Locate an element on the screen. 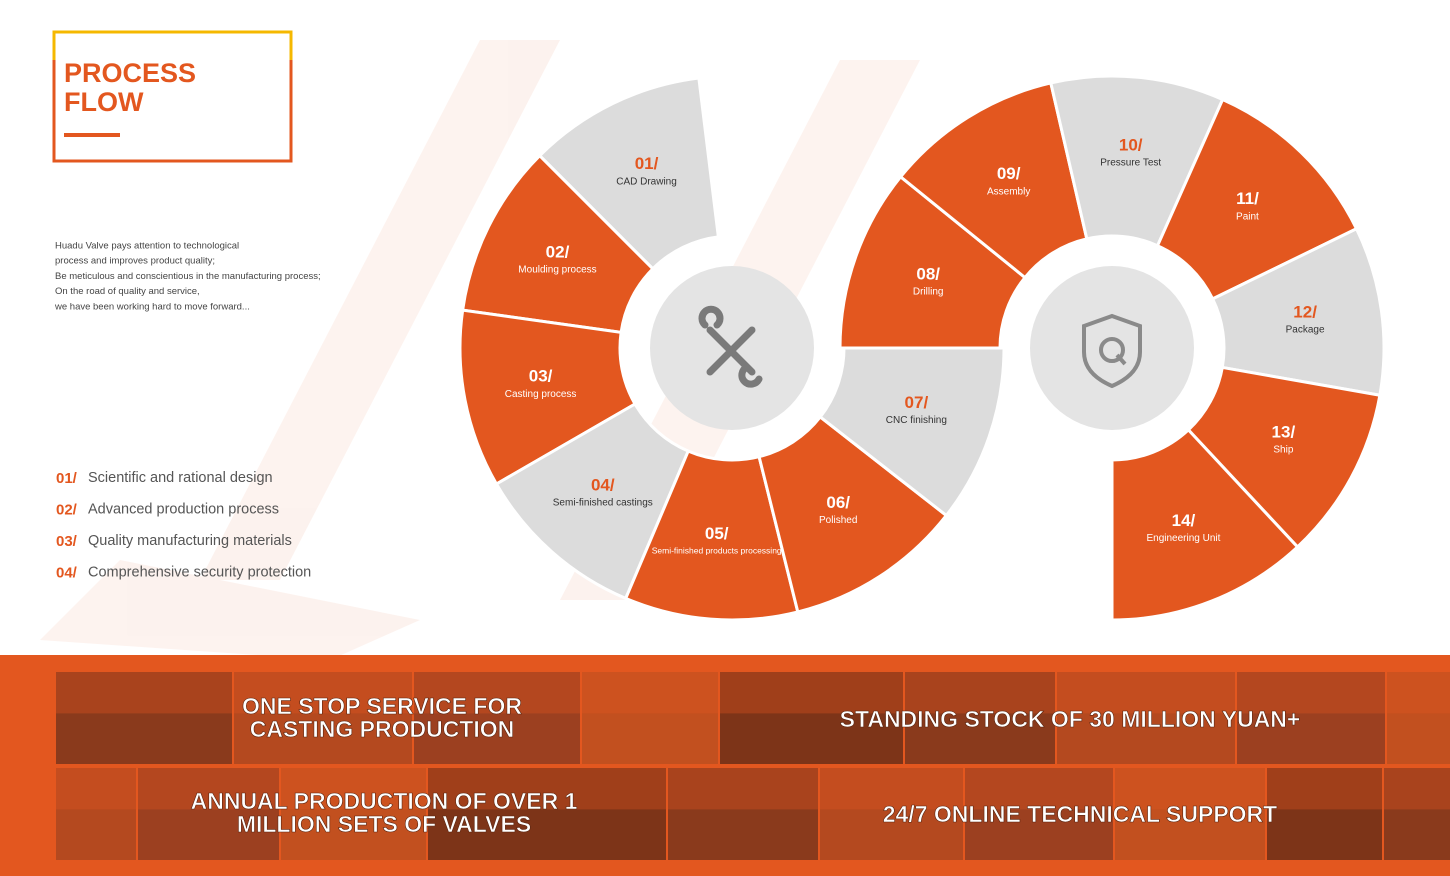  step-label: Engineering Unit is located at coordinates (1183, 538).